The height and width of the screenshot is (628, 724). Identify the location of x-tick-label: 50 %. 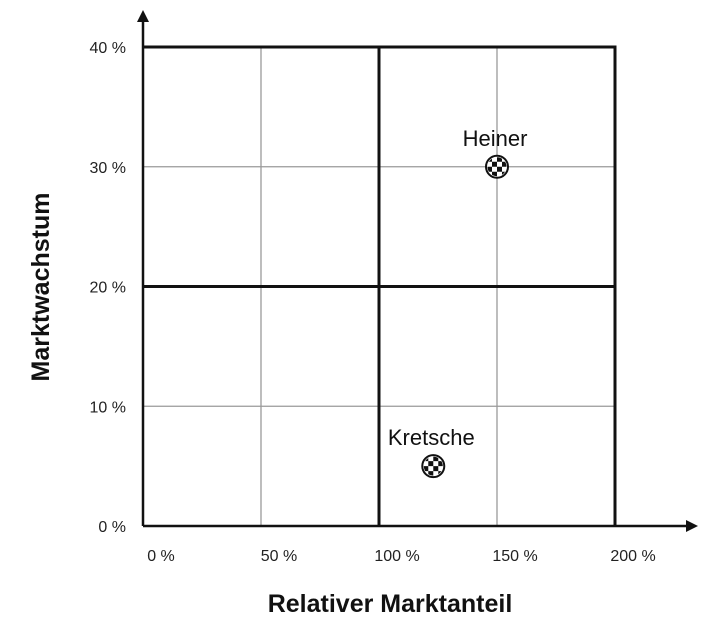
(279, 556).